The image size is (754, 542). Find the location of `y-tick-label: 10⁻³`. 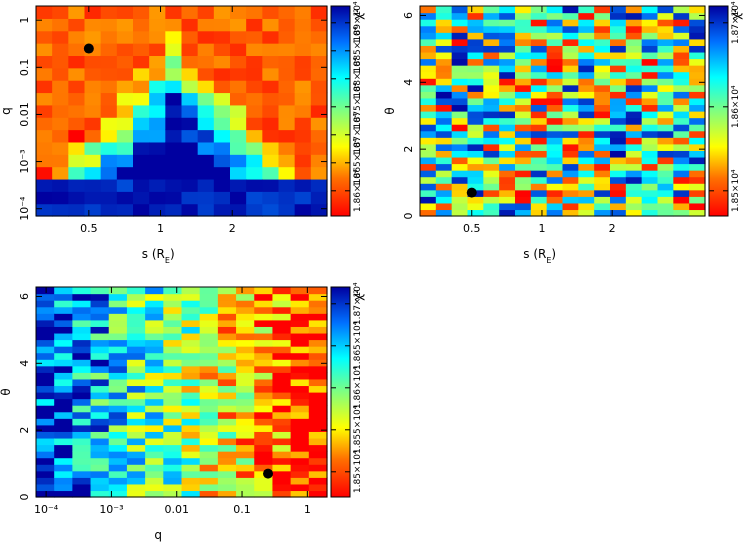

y-tick-label: 10⁻³ is located at coordinates (24, 161).